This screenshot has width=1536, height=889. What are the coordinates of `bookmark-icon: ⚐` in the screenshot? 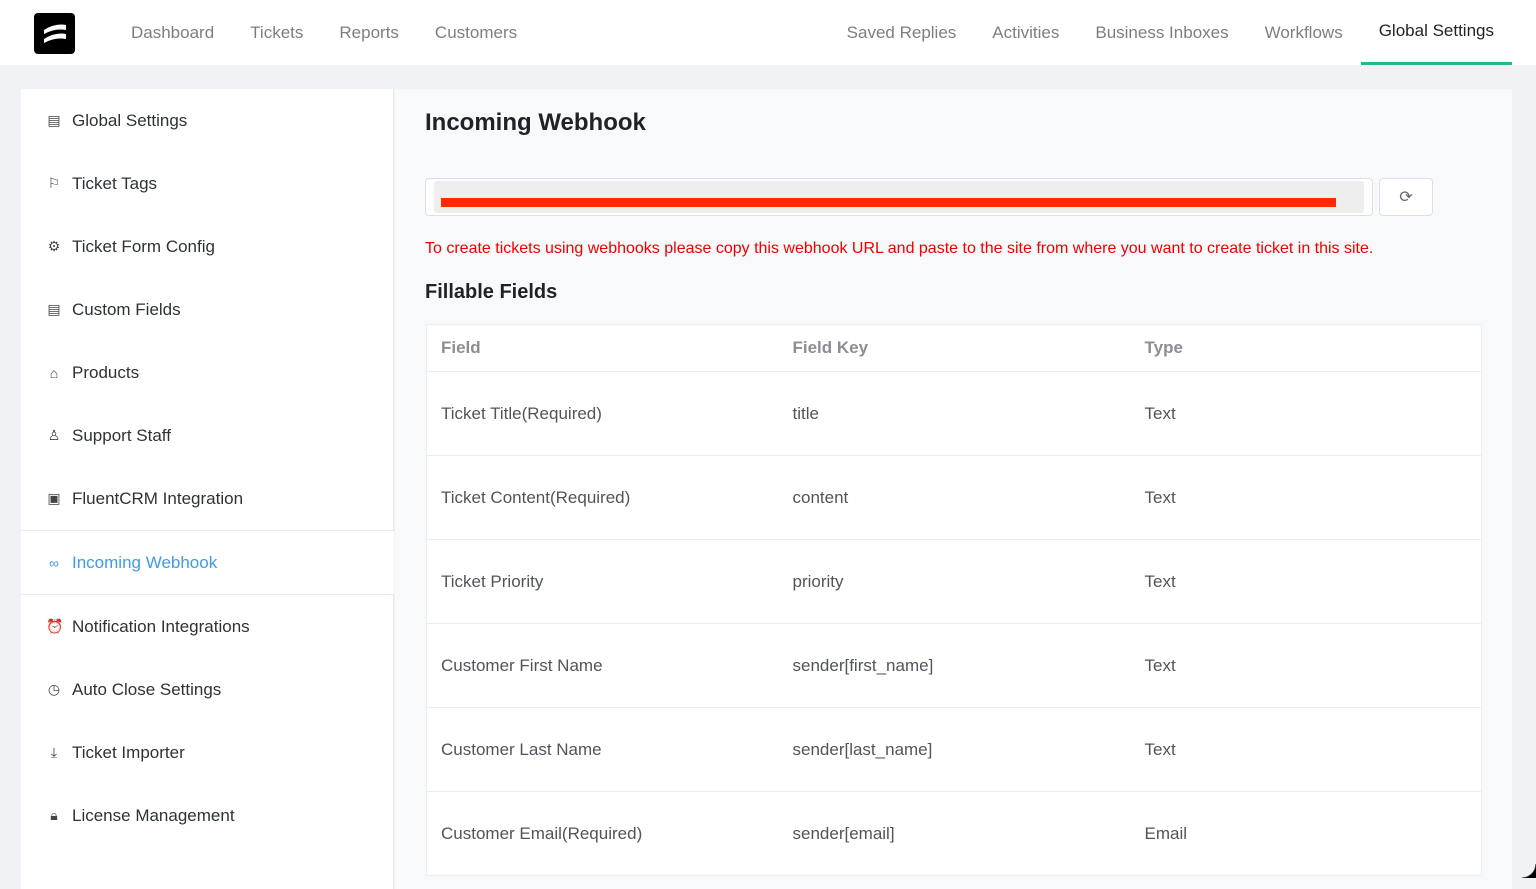 It's located at (54, 183).